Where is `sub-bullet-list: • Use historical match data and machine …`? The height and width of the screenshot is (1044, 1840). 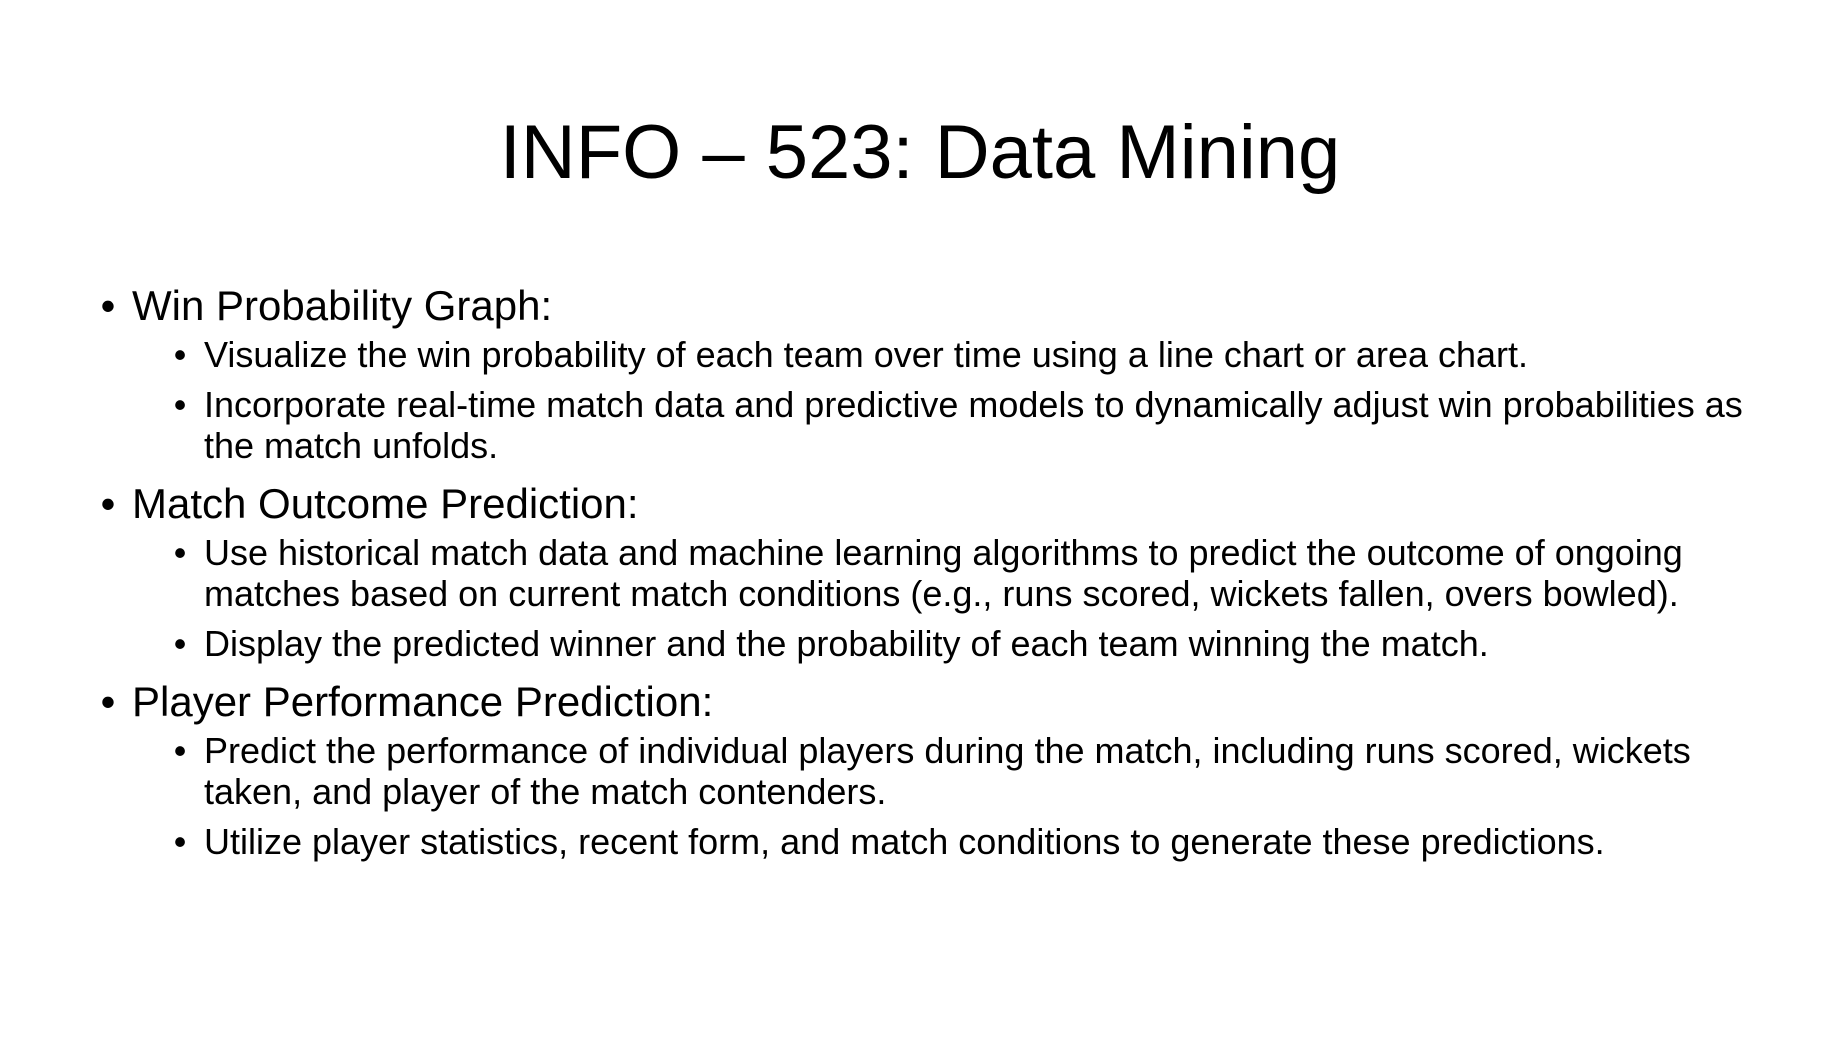 sub-bullet-list: • Use historical match data and machine … is located at coordinates (984, 598).